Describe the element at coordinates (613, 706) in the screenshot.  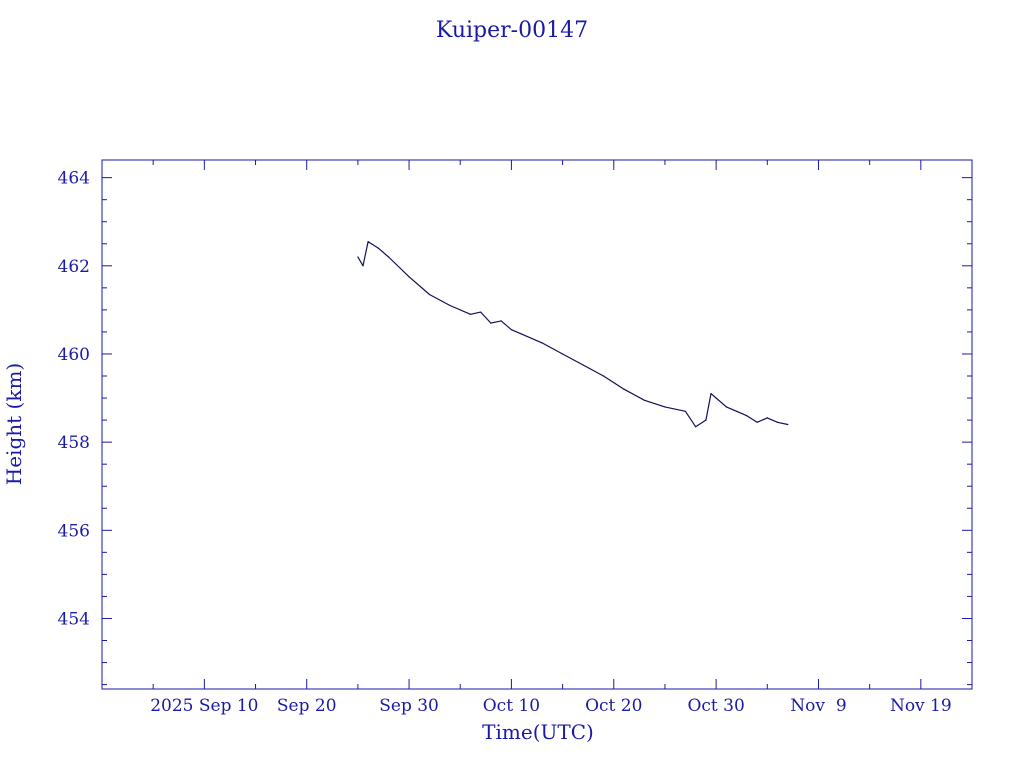
I see `x-tick-label: Oct 20` at that location.